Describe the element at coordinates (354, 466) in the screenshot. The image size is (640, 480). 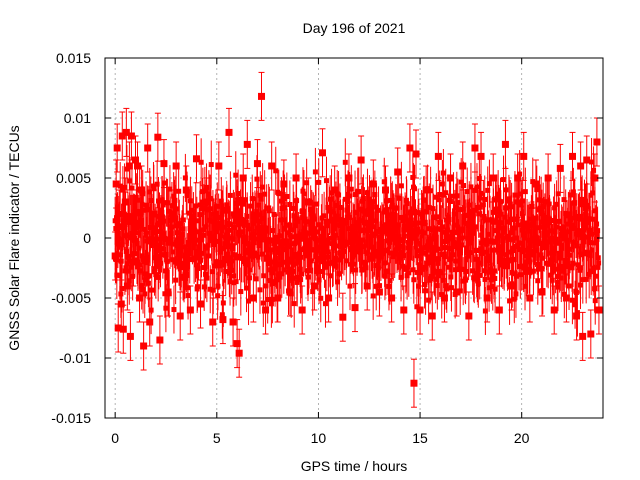
I see `x-axis-label: GPS time / hours` at that location.